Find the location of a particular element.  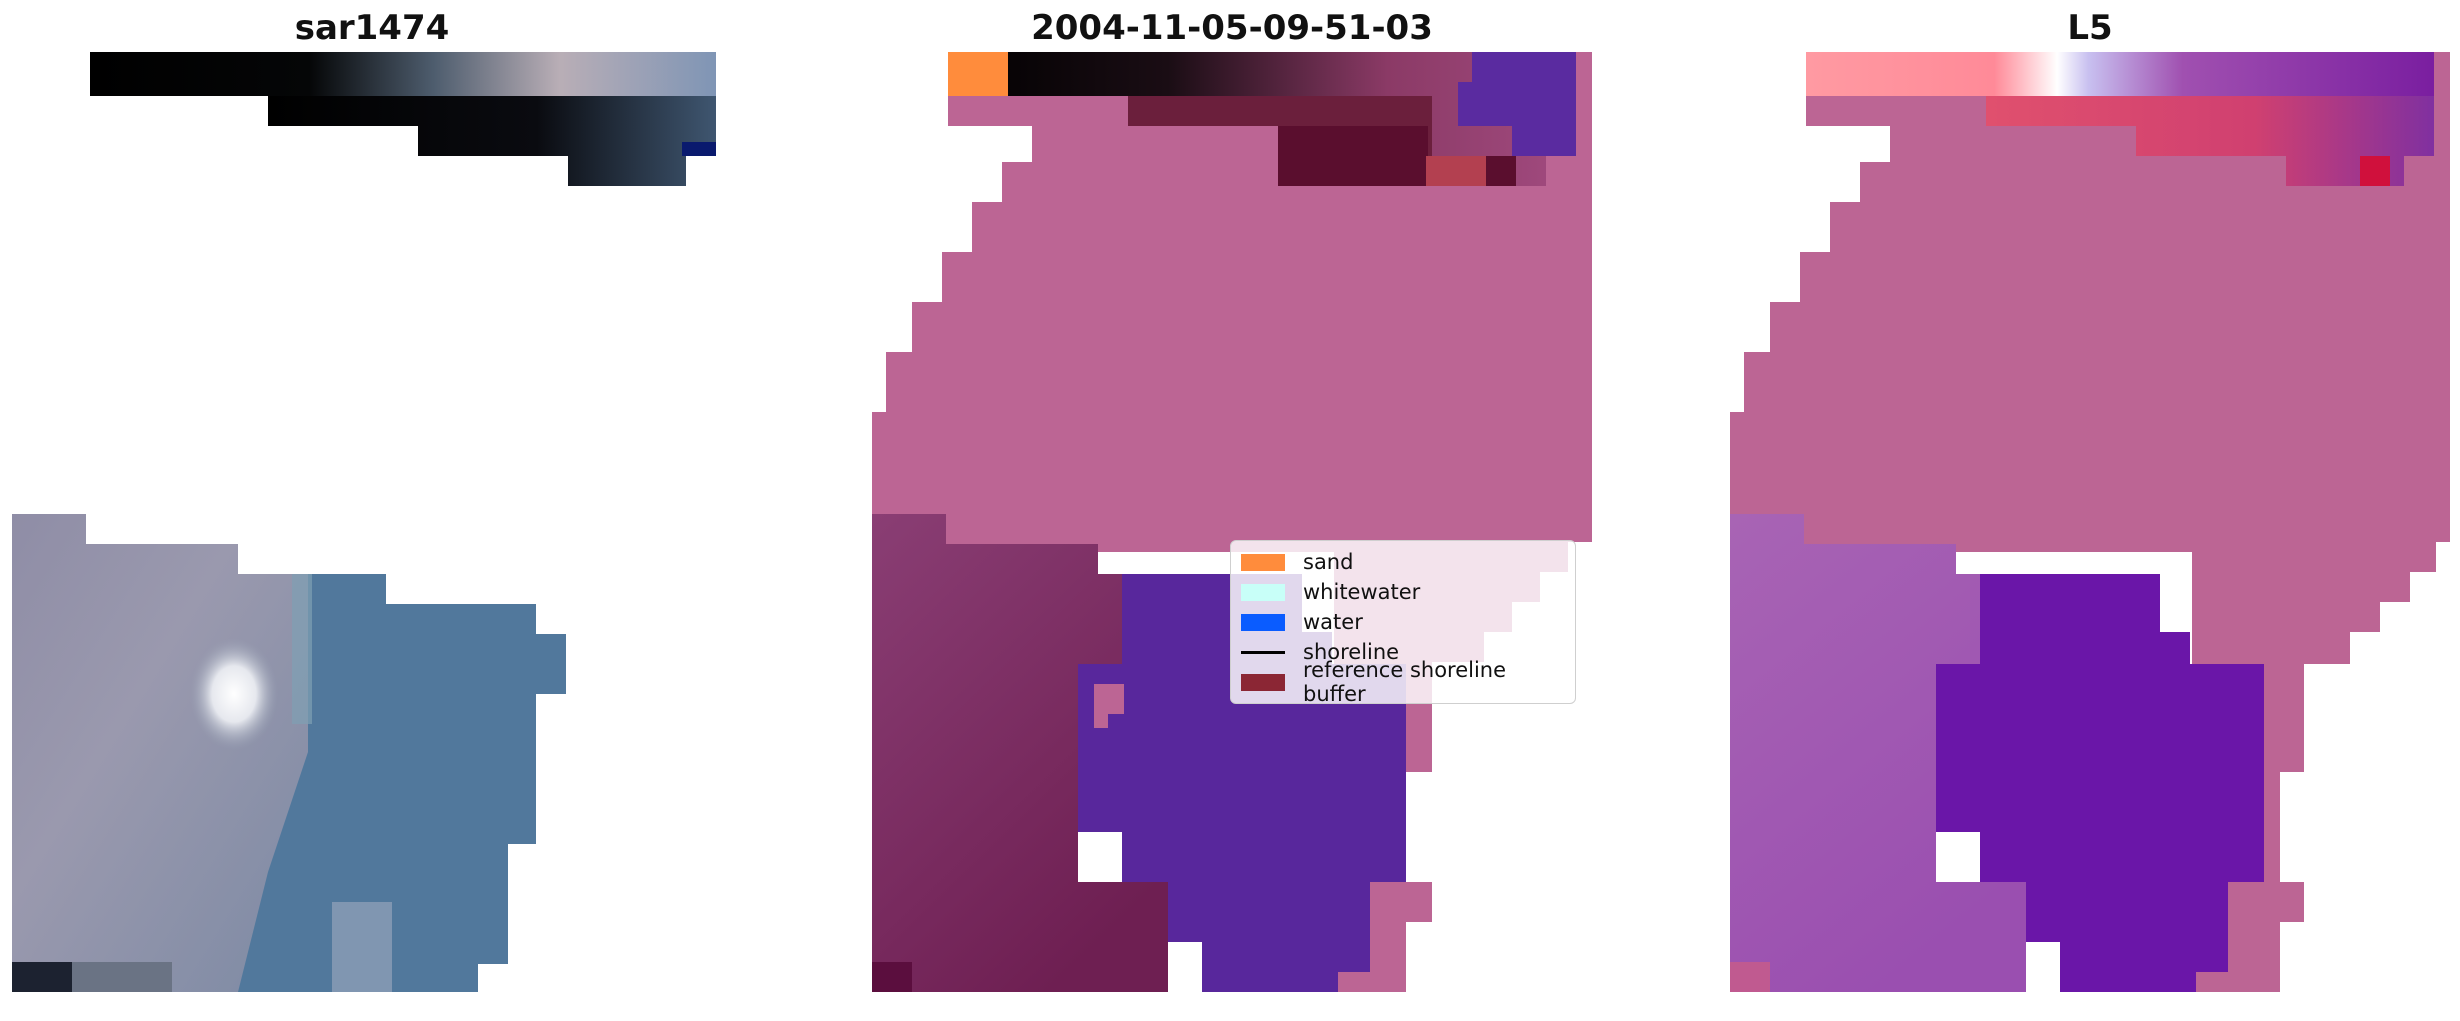

lower-left-region is located at coordinates (1020, 753).